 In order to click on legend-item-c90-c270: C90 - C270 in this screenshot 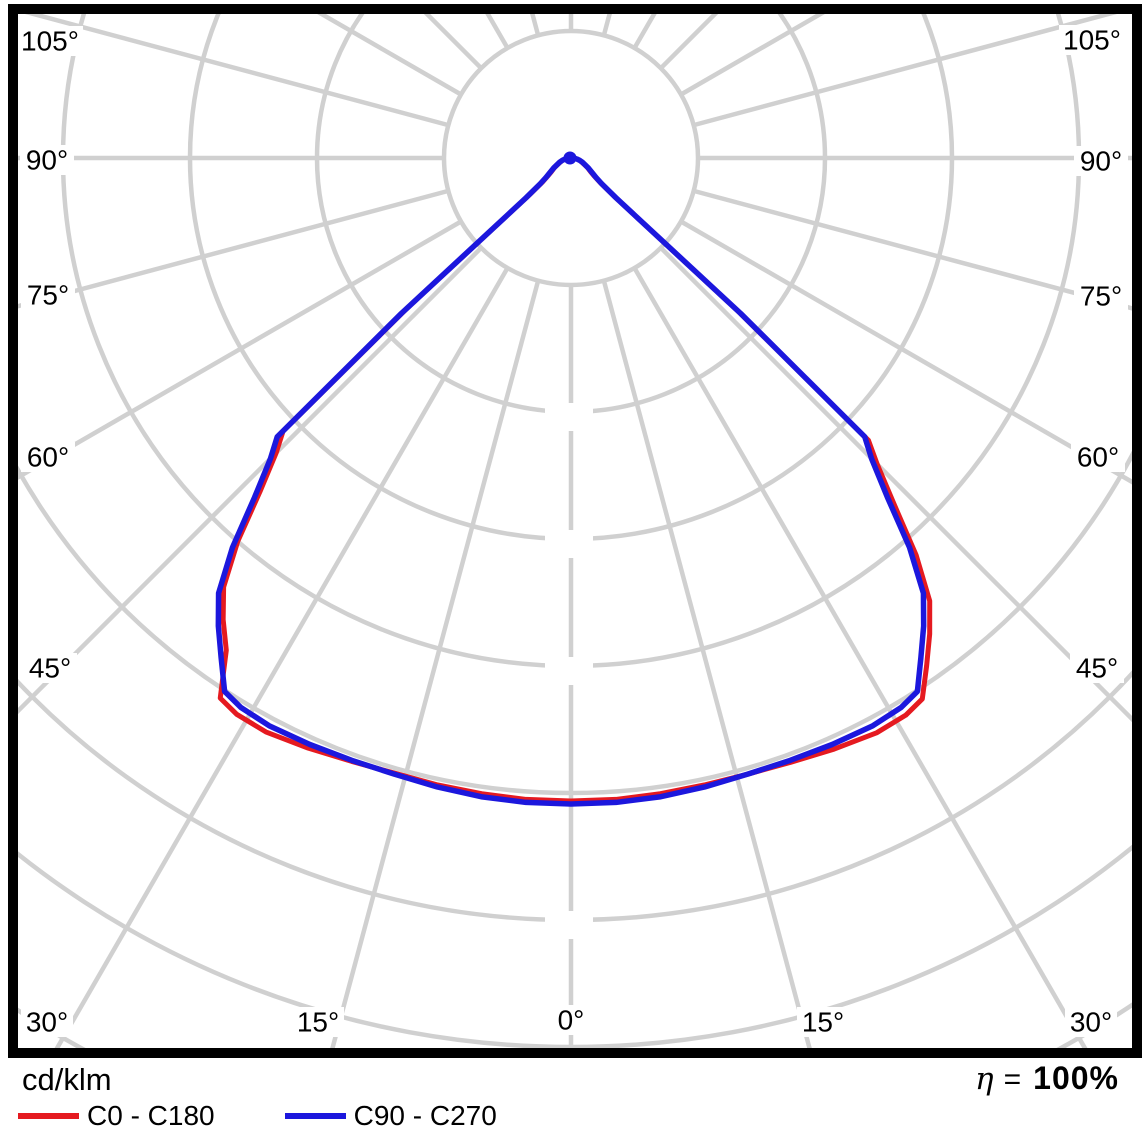, I will do `click(390, 1116)`.